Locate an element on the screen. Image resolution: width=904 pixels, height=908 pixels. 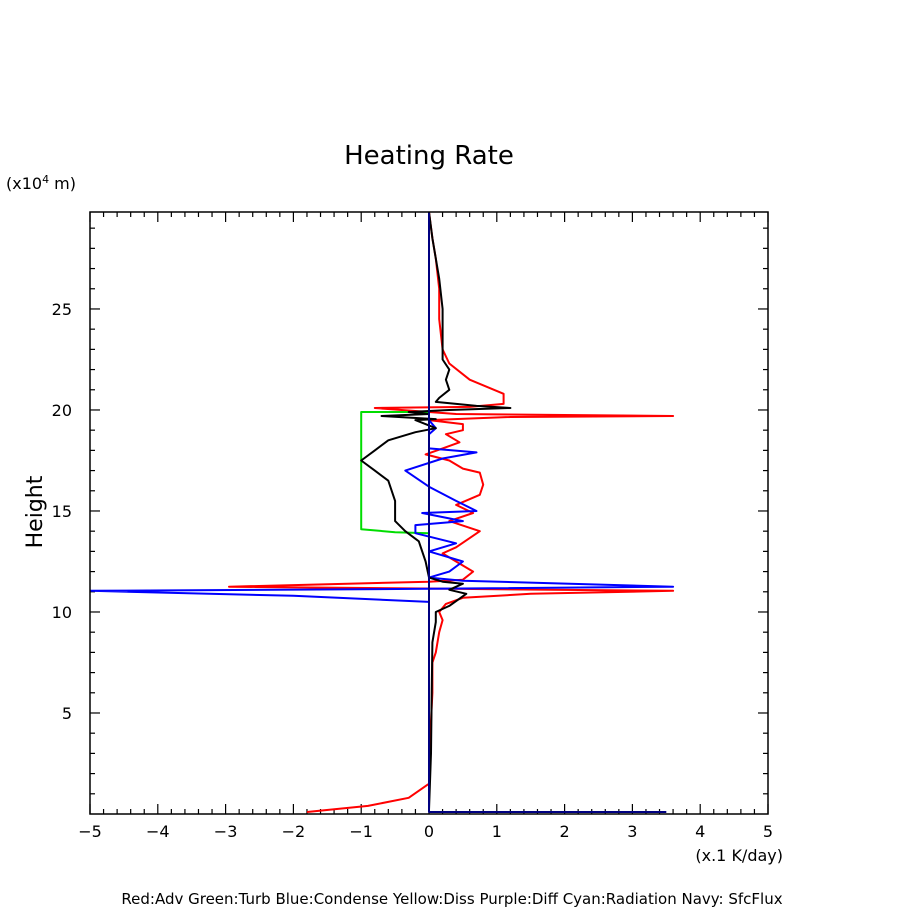
y-units-prefix: (x10 is located at coordinates (24, 183).